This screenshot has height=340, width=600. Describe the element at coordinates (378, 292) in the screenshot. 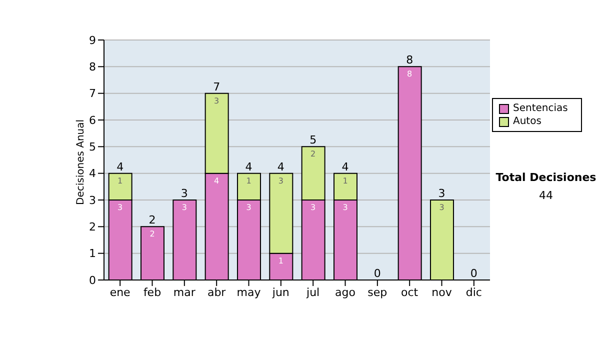

I see `x-tick-label: sep` at that location.